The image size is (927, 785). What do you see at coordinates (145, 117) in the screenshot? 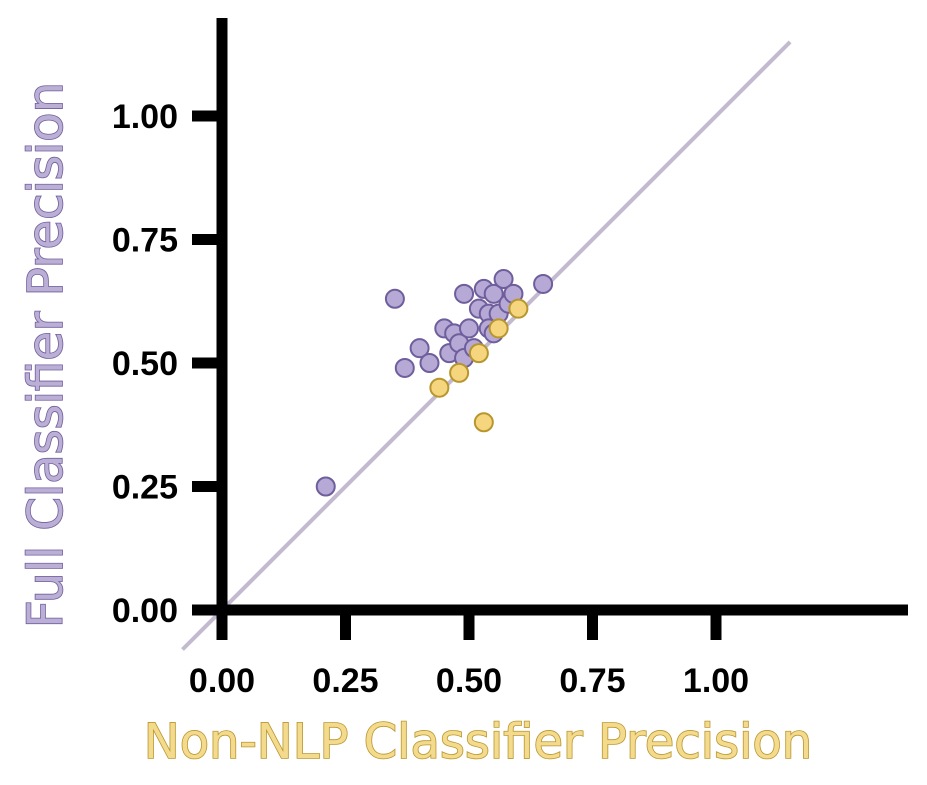
I see `y-tick-label: 1.00` at bounding box center [145, 117].